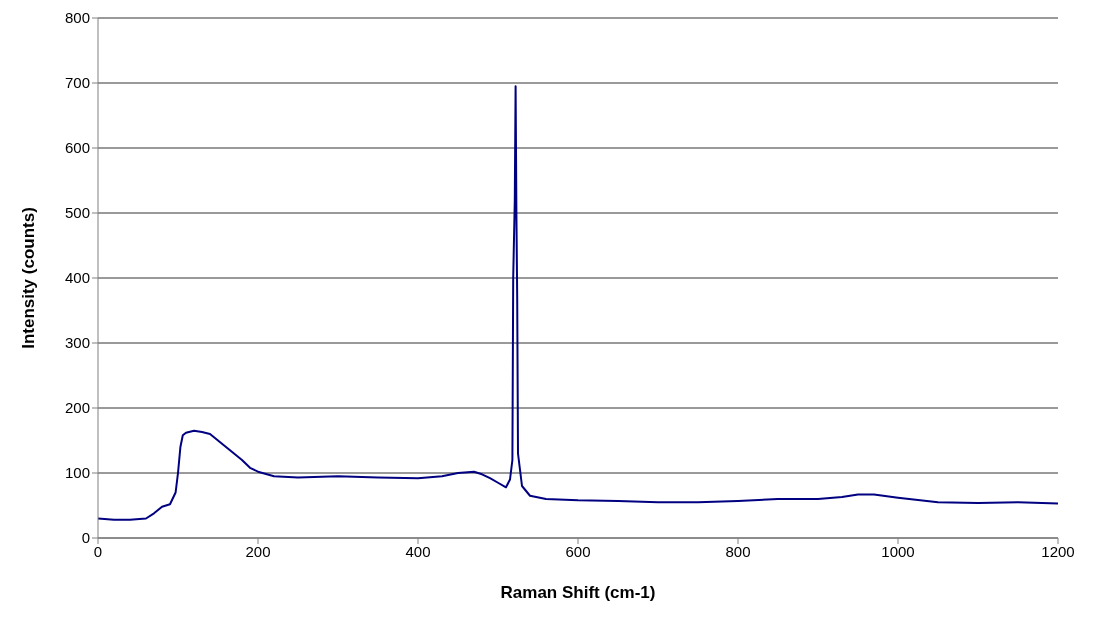 The image size is (1096, 642). What do you see at coordinates (418, 551) in the screenshot?
I see `x-tick-label: 400` at bounding box center [418, 551].